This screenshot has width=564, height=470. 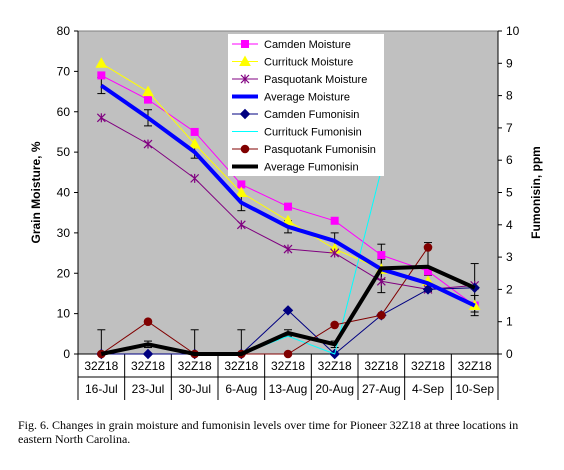 I want to click on y-tick-label-left: 0, so click(x=66, y=354).